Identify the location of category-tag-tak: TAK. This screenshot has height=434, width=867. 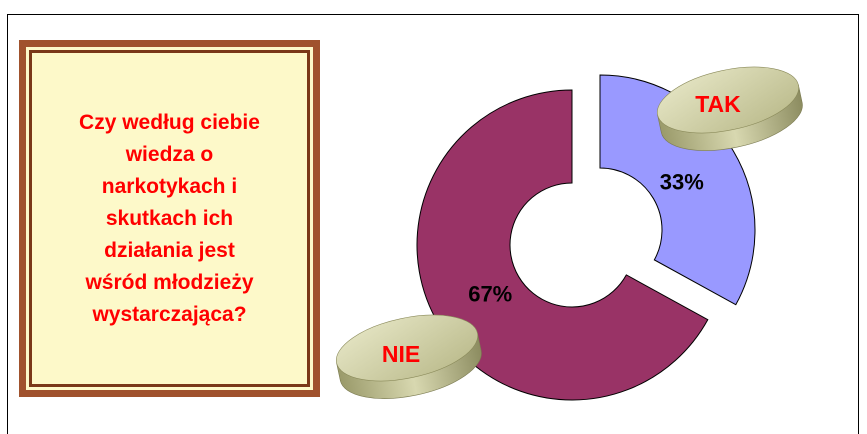
(729, 108).